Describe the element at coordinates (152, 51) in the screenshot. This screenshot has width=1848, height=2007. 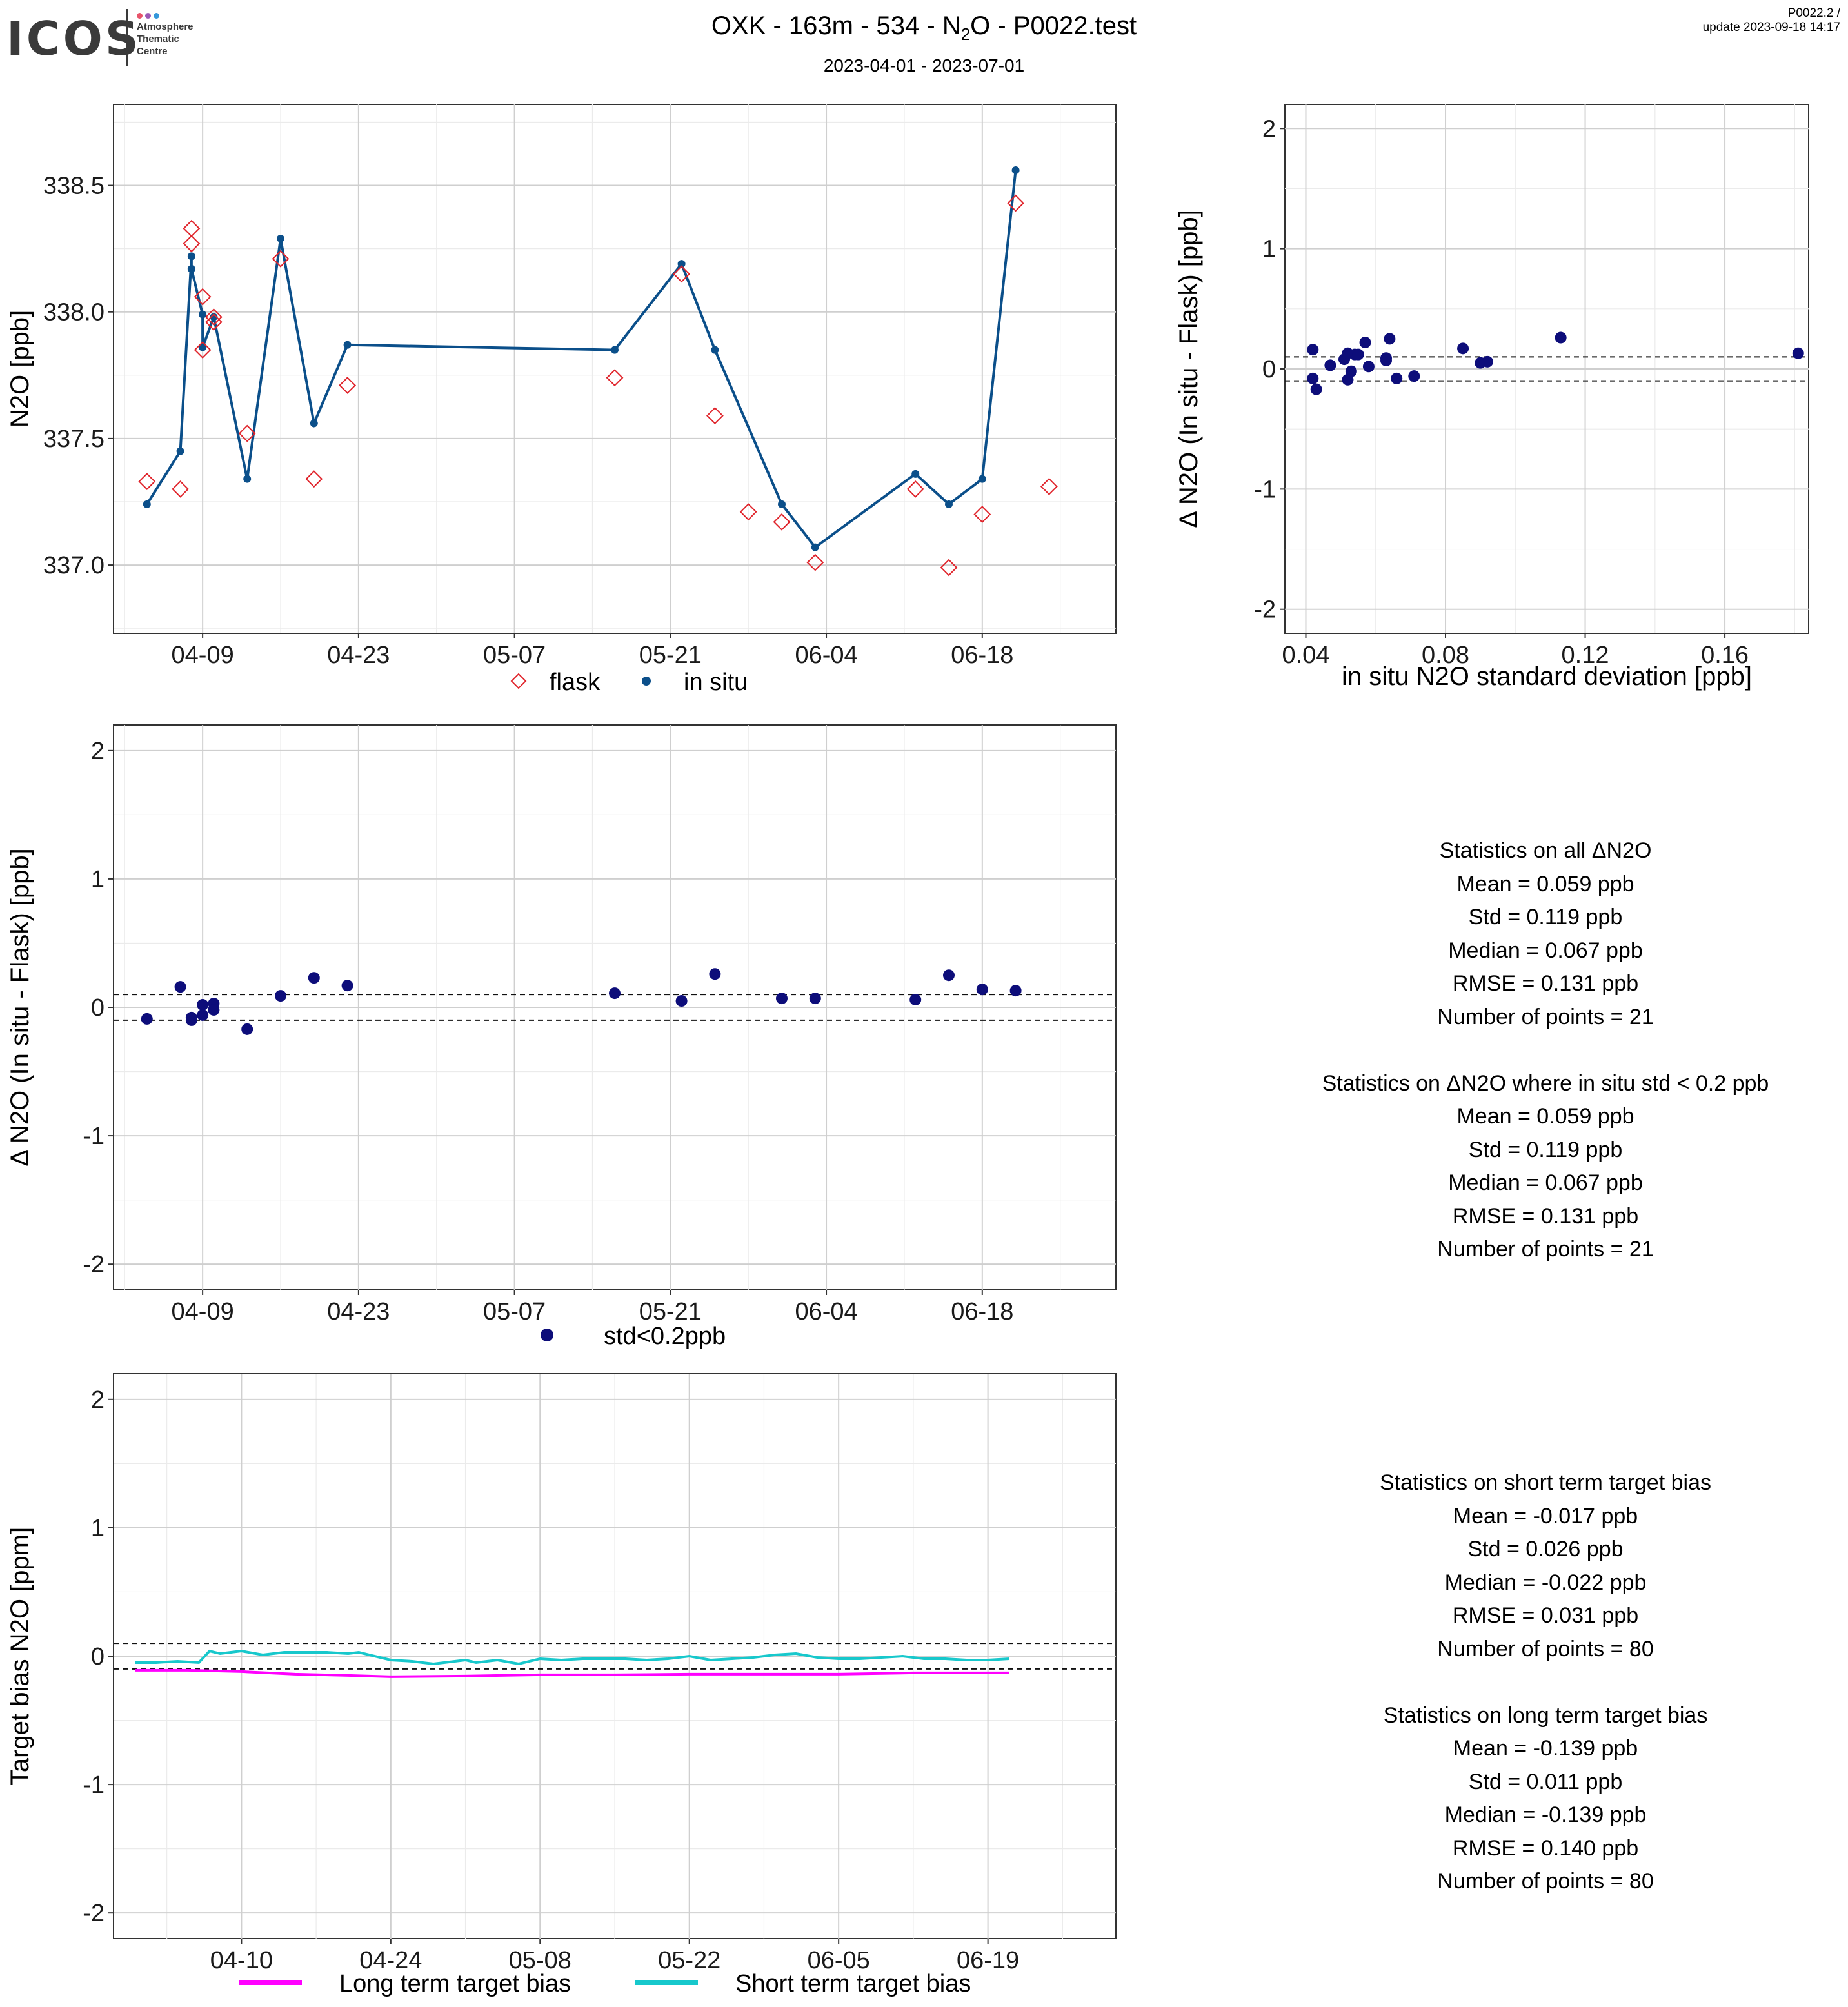
I see `logo-subtitle-line: Centre` at that location.